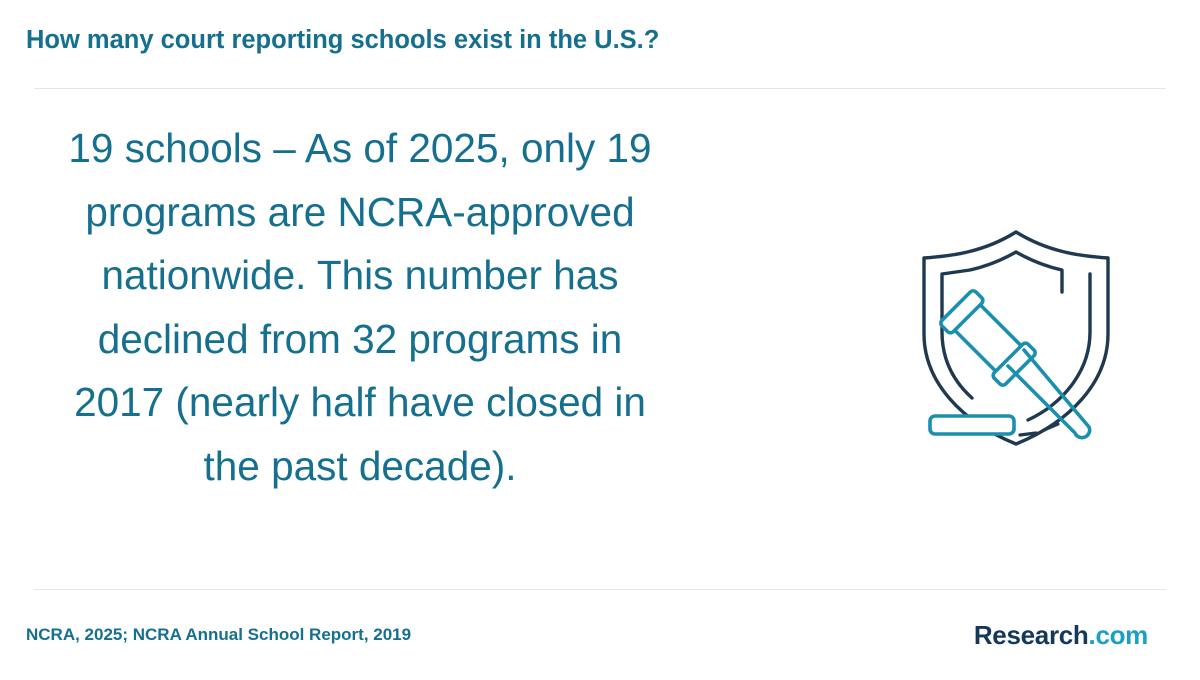 This screenshot has width=1200, height=680. What do you see at coordinates (600, 88) in the screenshot?
I see `top-divider` at bounding box center [600, 88].